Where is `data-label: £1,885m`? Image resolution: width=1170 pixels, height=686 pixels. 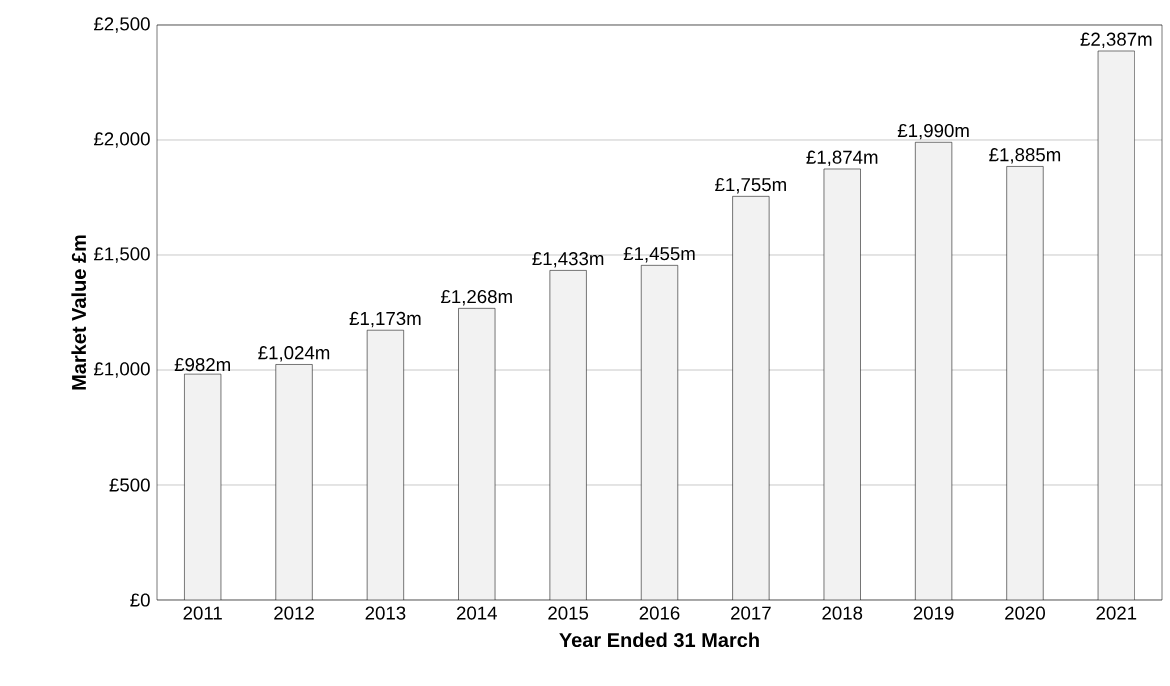
data-label: £1,885m is located at coordinates (1025, 156).